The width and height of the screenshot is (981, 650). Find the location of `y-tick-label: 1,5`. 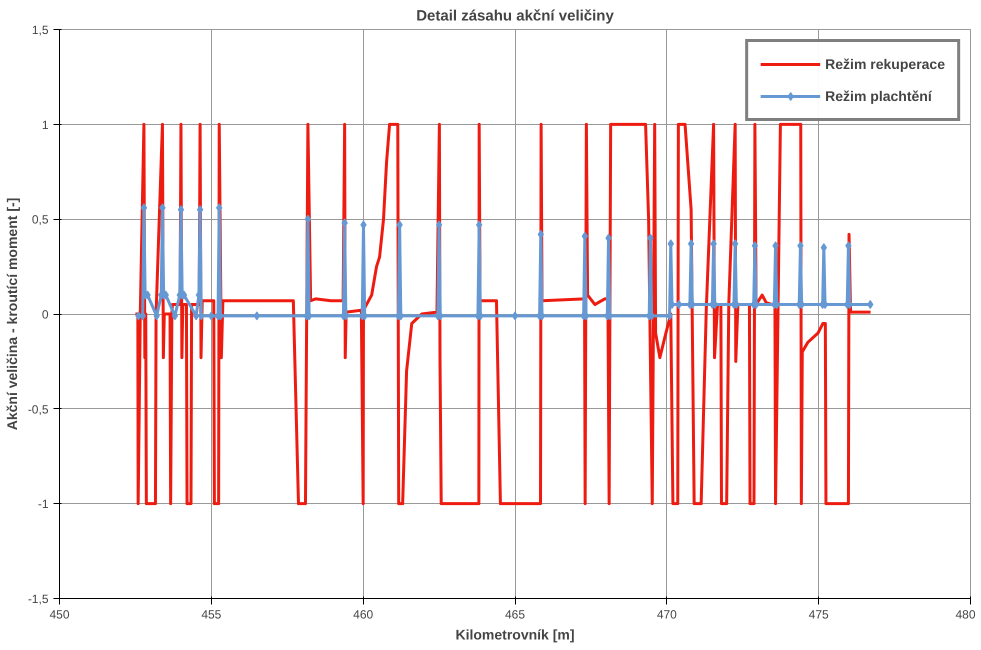

y-tick-label: 1,5 is located at coordinates (40, 30).